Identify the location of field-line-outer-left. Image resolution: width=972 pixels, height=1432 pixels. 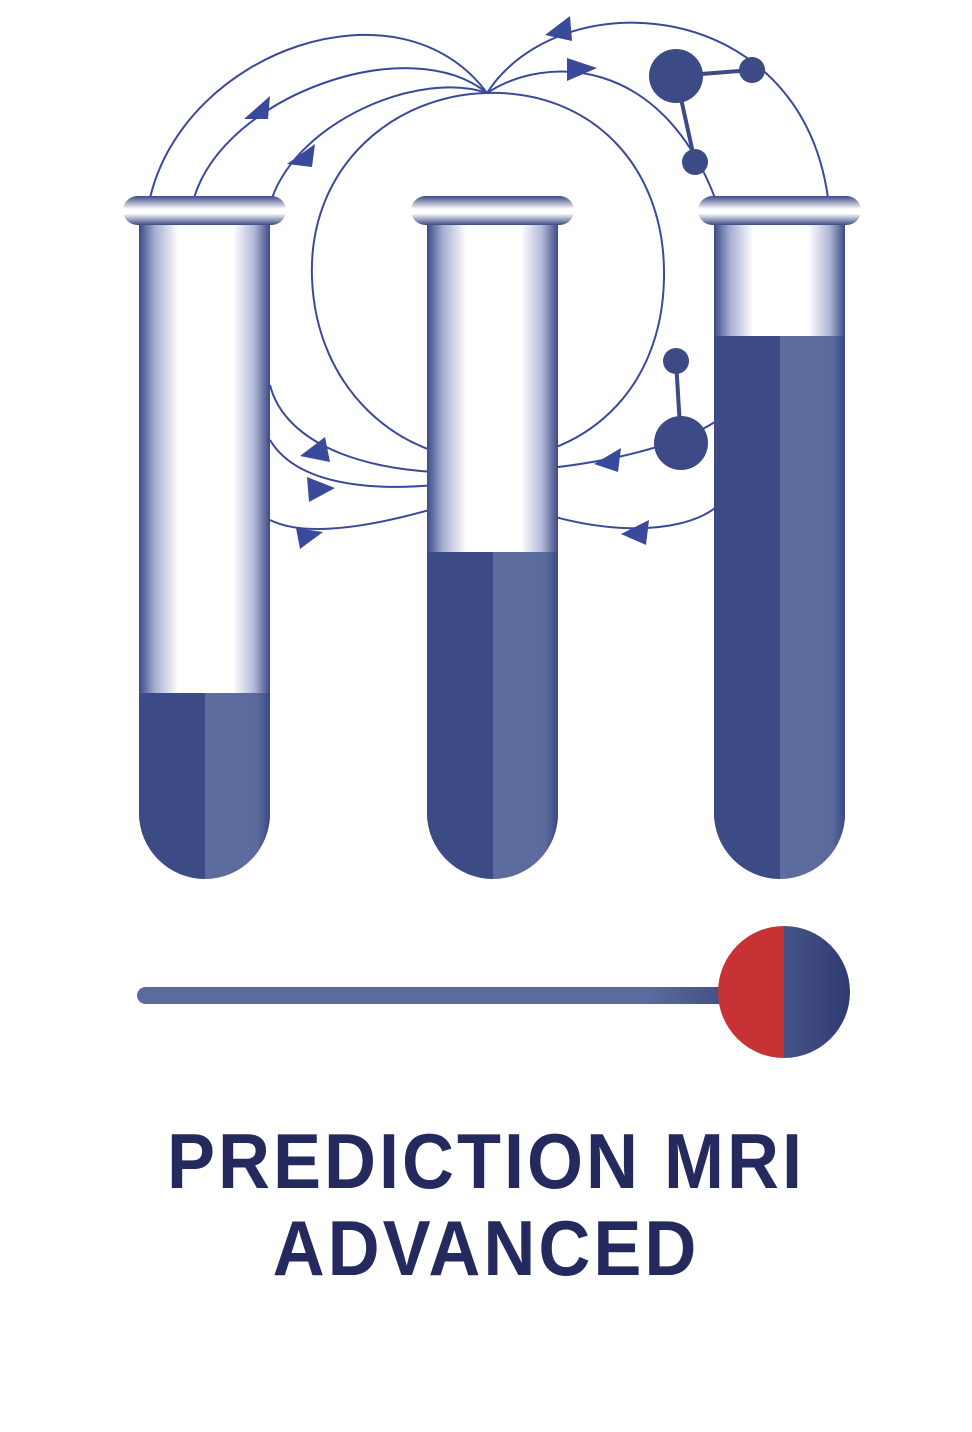
(318, 116).